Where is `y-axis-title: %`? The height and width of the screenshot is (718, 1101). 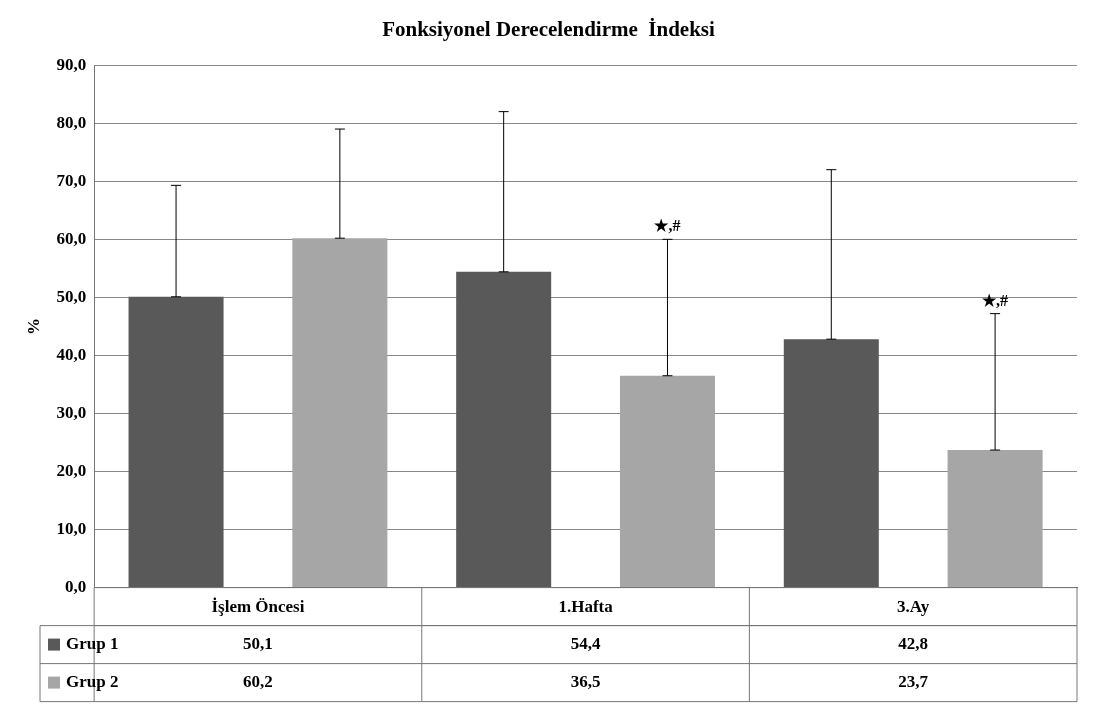
y-axis-title: % is located at coordinates (33, 326).